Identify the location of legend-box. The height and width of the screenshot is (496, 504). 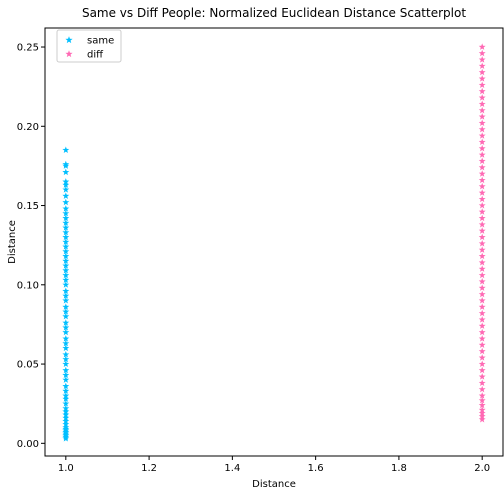
(89, 46).